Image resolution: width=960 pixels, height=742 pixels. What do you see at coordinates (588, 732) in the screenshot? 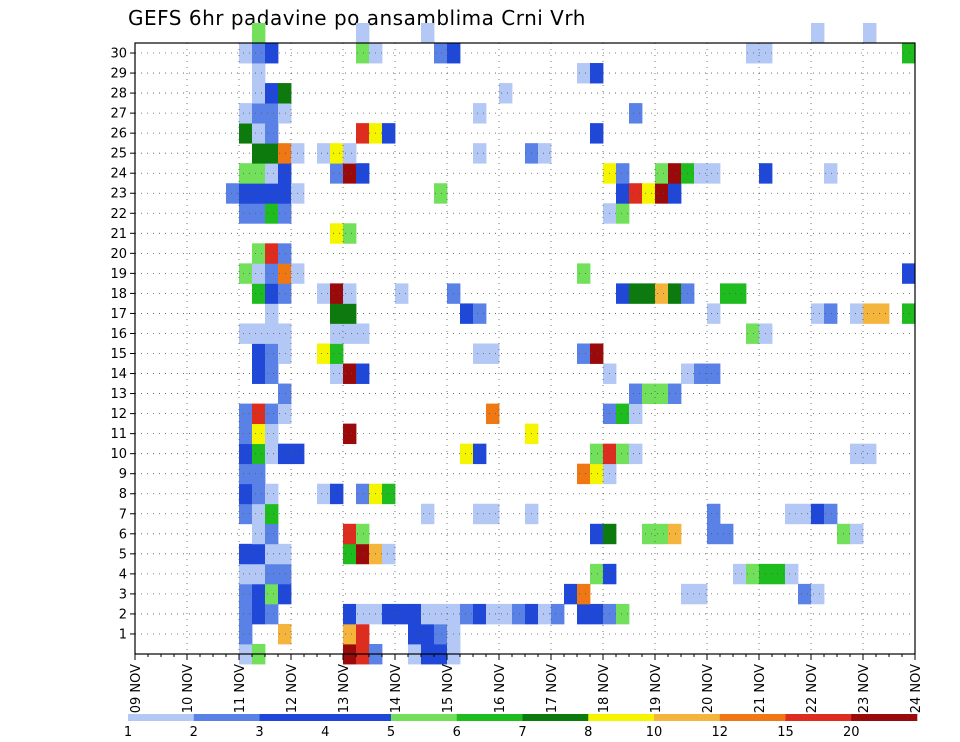
I see `legend-label: 8` at bounding box center [588, 732].